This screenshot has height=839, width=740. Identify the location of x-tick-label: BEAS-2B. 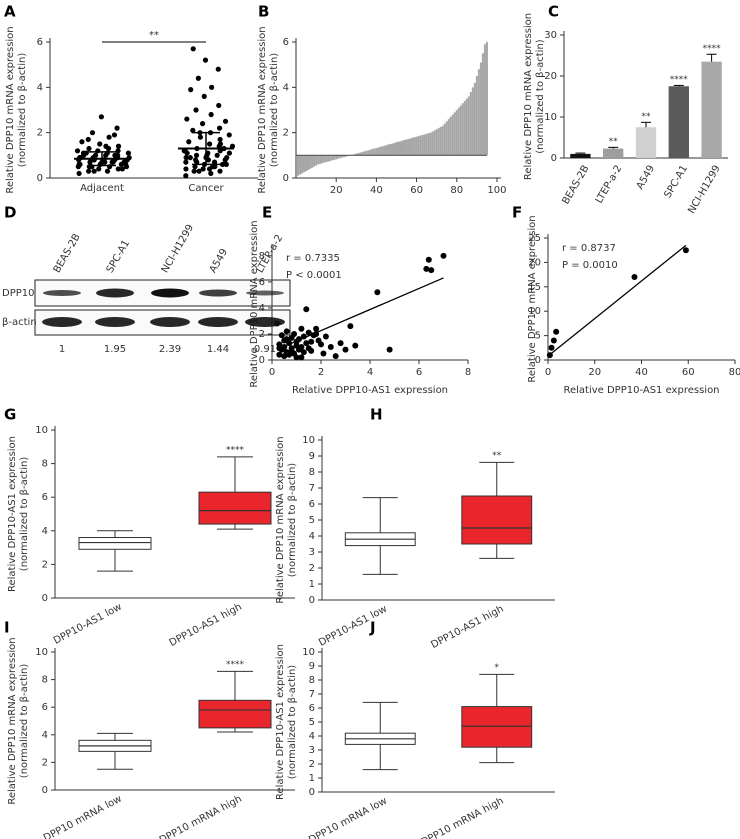
(575, 184).